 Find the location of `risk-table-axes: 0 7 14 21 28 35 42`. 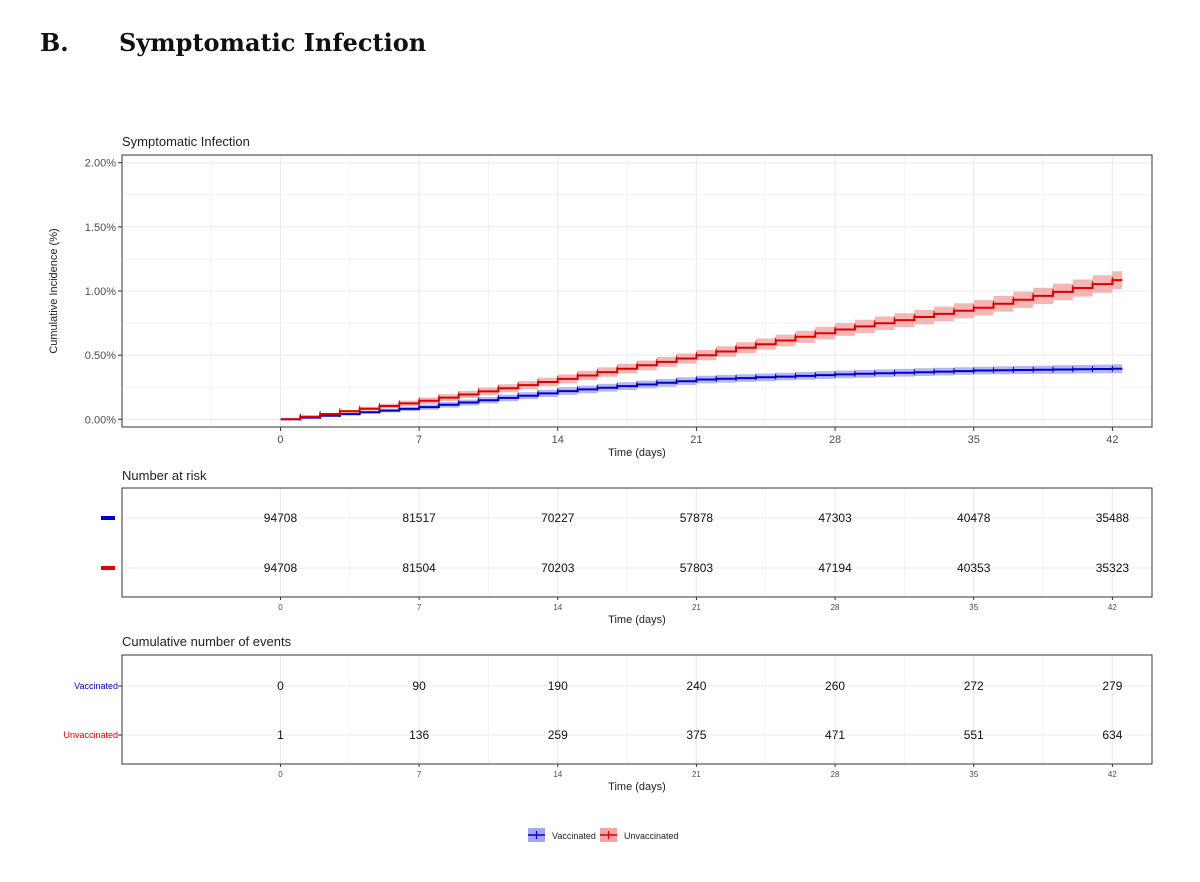

risk-table-axes: 0 7 14 21 28 35 42 is located at coordinates (609, 564).